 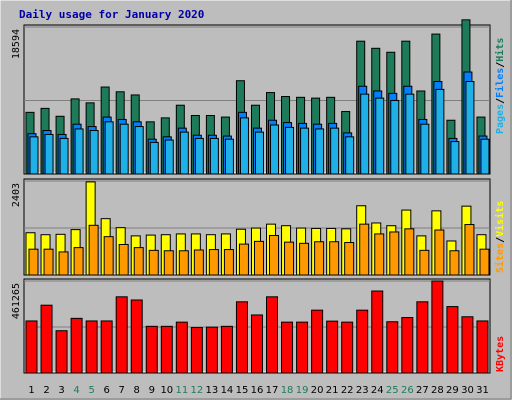 What do you see at coordinates (437, 390) in the screenshot?
I see `x-tick-label-day-28: 28` at bounding box center [437, 390].